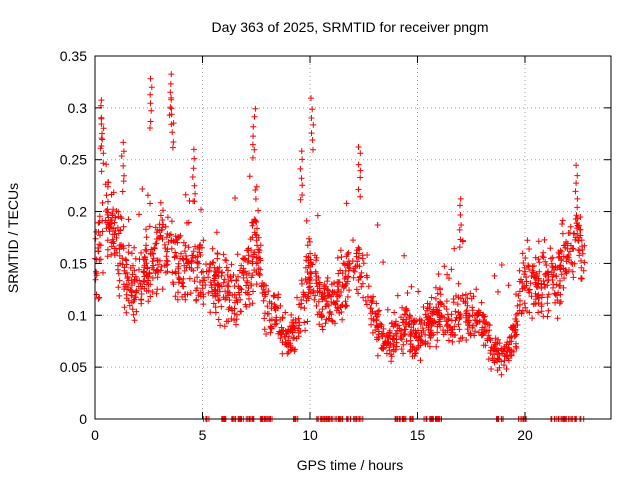  Describe the element at coordinates (78, 108) in the screenshot. I see `y-tick-label: 0.3` at that location.